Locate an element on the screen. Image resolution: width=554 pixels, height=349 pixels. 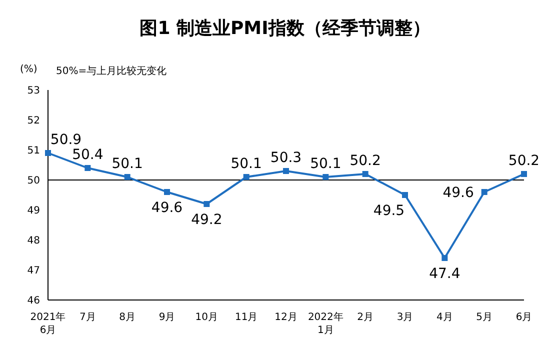
x-tick-label: 2021年 6月 is located at coordinates (48, 323).